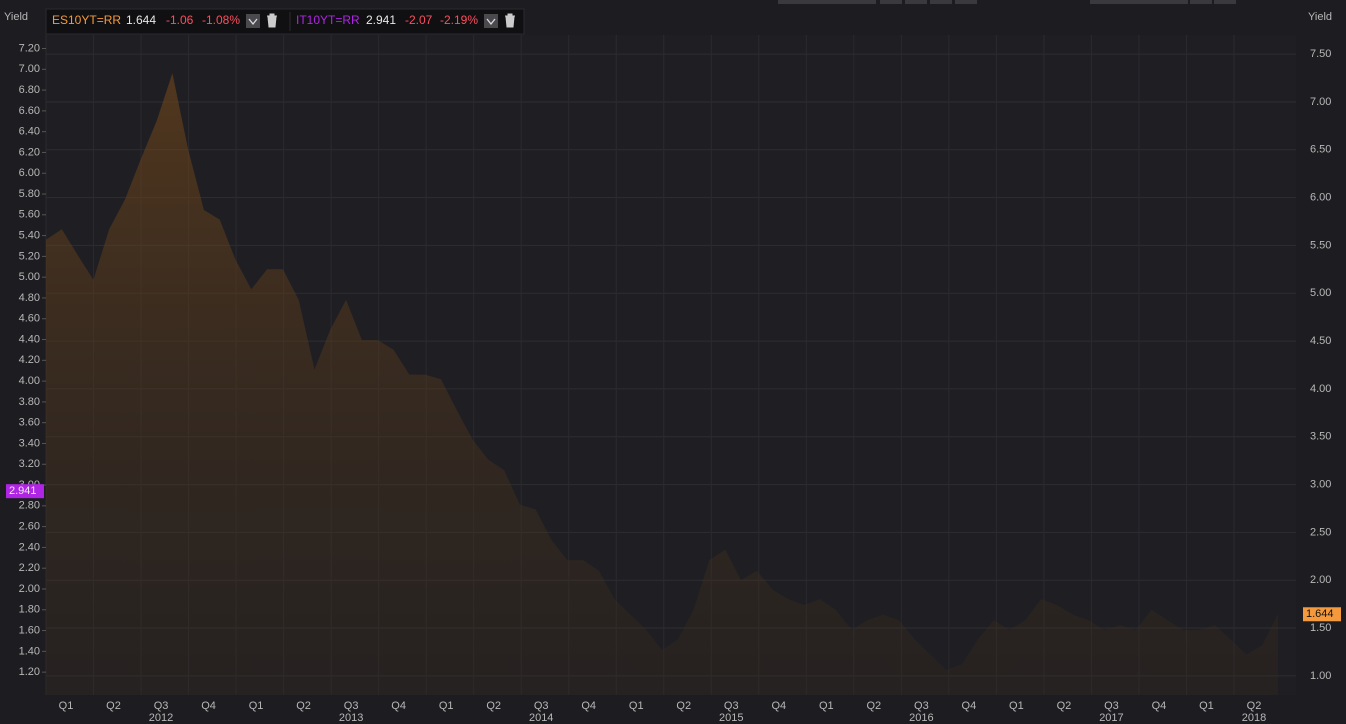 The height and width of the screenshot is (724, 1346). I want to click on y-axis-label: Yield, so click(16, 17).